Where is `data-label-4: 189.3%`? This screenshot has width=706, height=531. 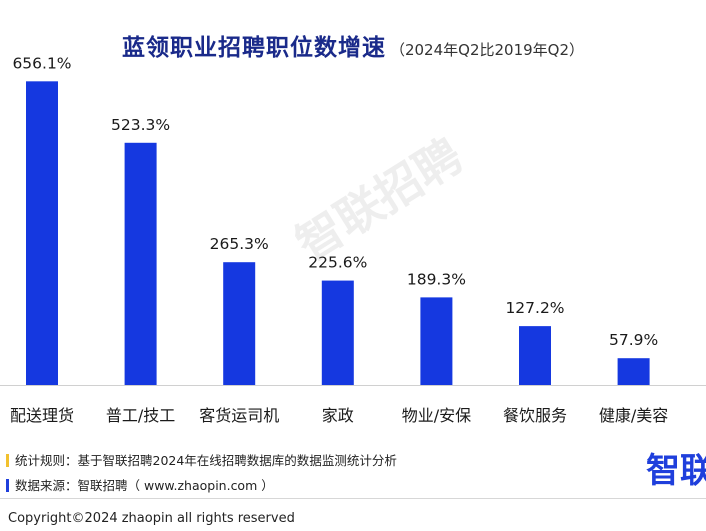
data-label-4: 189.3% is located at coordinates (436, 279).